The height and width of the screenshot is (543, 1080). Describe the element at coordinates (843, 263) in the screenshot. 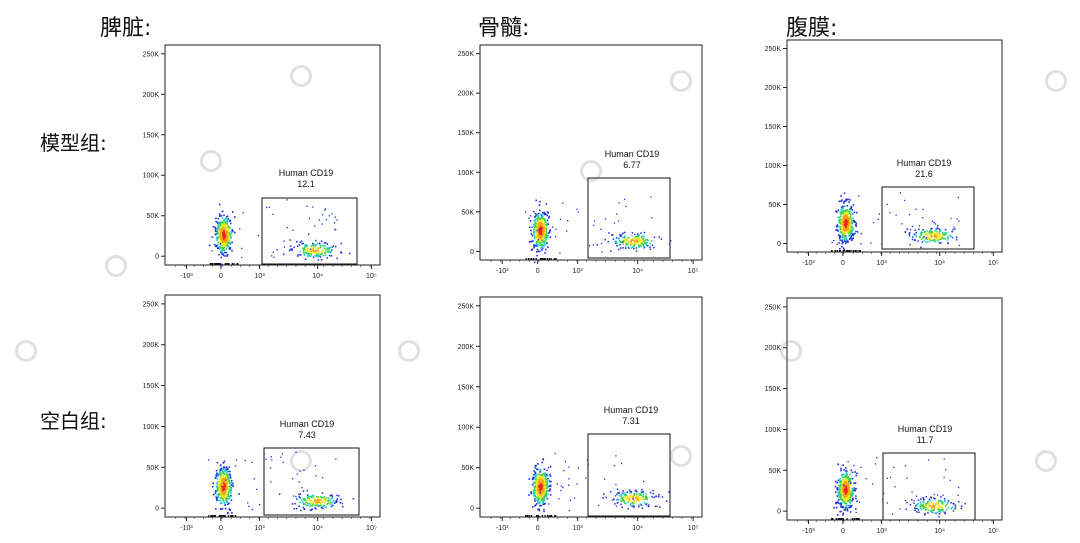

I see `x-tick-label: 0` at that location.